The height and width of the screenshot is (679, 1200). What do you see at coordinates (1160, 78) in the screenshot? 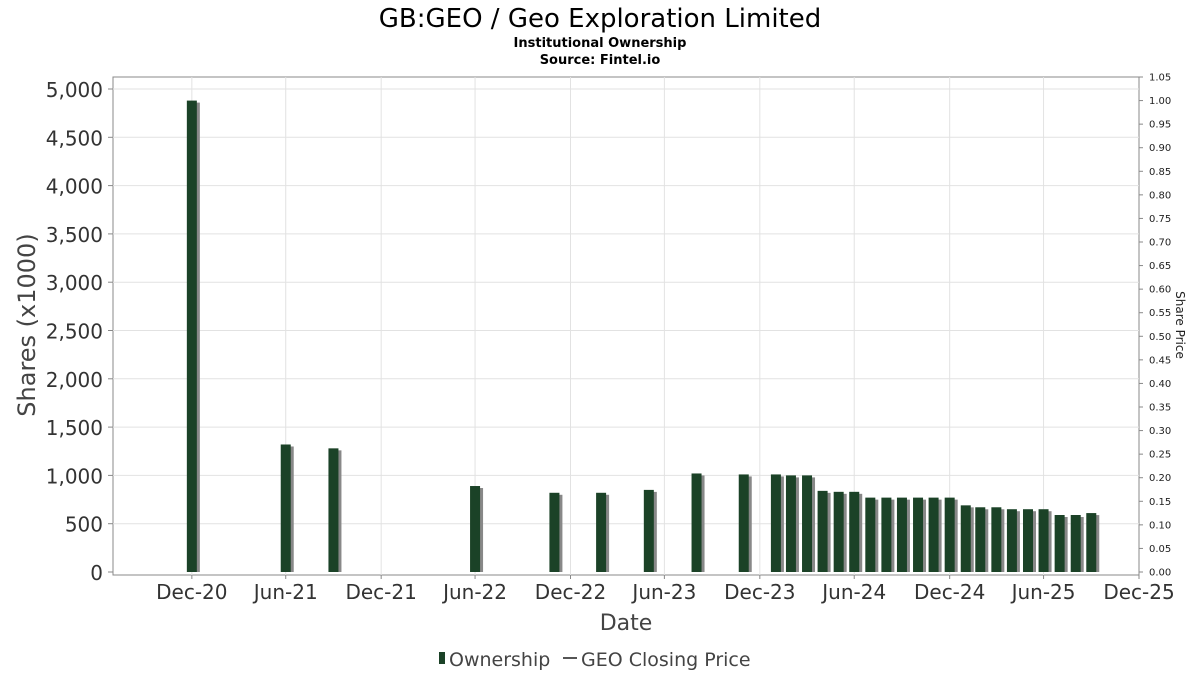
I see `y2-tick-label: 1.05` at bounding box center [1160, 78].